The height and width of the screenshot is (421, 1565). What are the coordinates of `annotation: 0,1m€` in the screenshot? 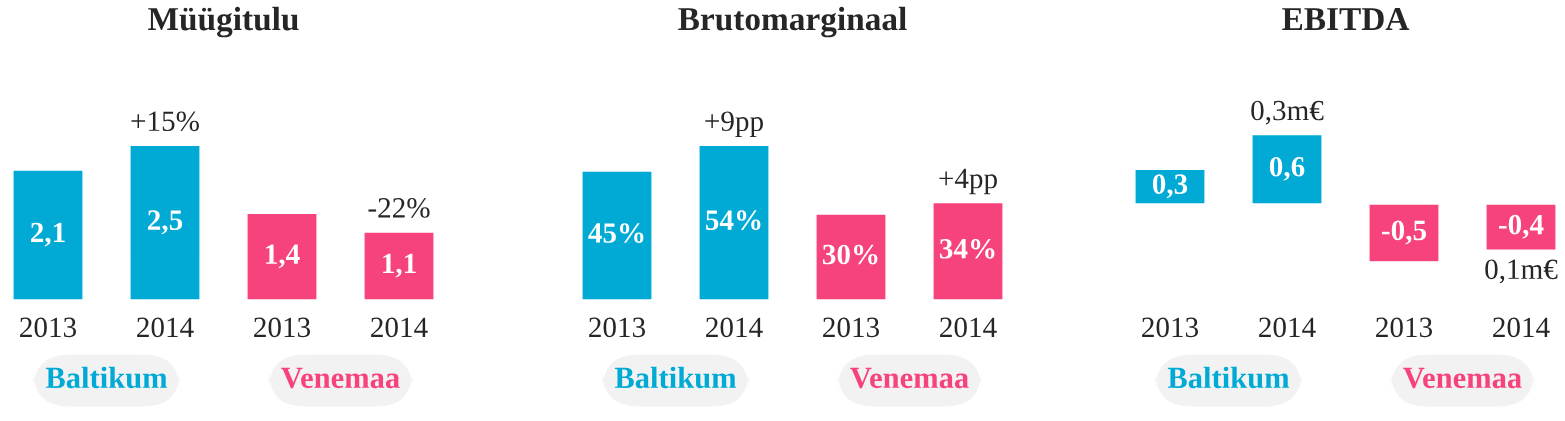 It's located at (1521, 271).